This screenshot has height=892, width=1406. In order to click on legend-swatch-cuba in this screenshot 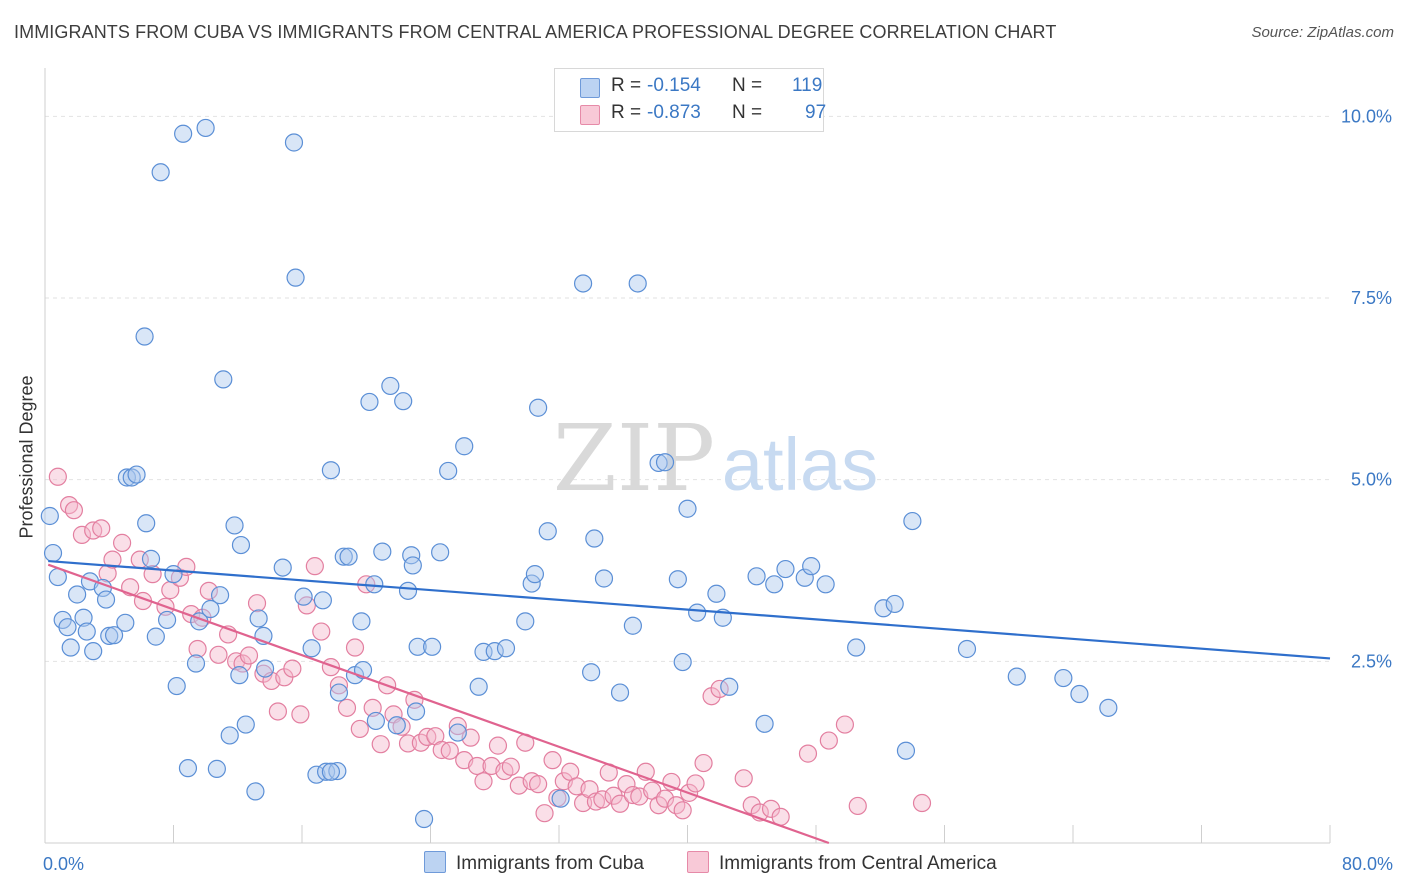, I will do `click(590, 88)`.